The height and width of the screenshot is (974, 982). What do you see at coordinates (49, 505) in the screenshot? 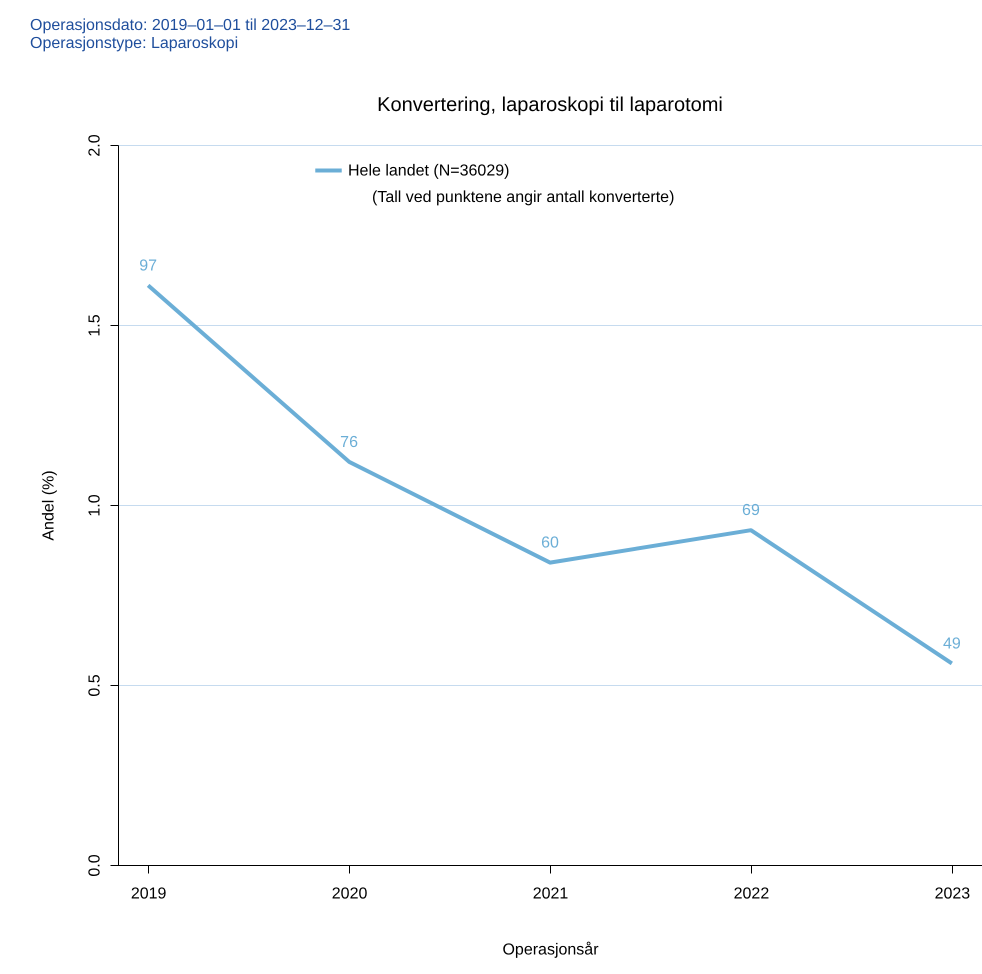
I see `y-axis-title: Andel (%)` at bounding box center [49, 505].